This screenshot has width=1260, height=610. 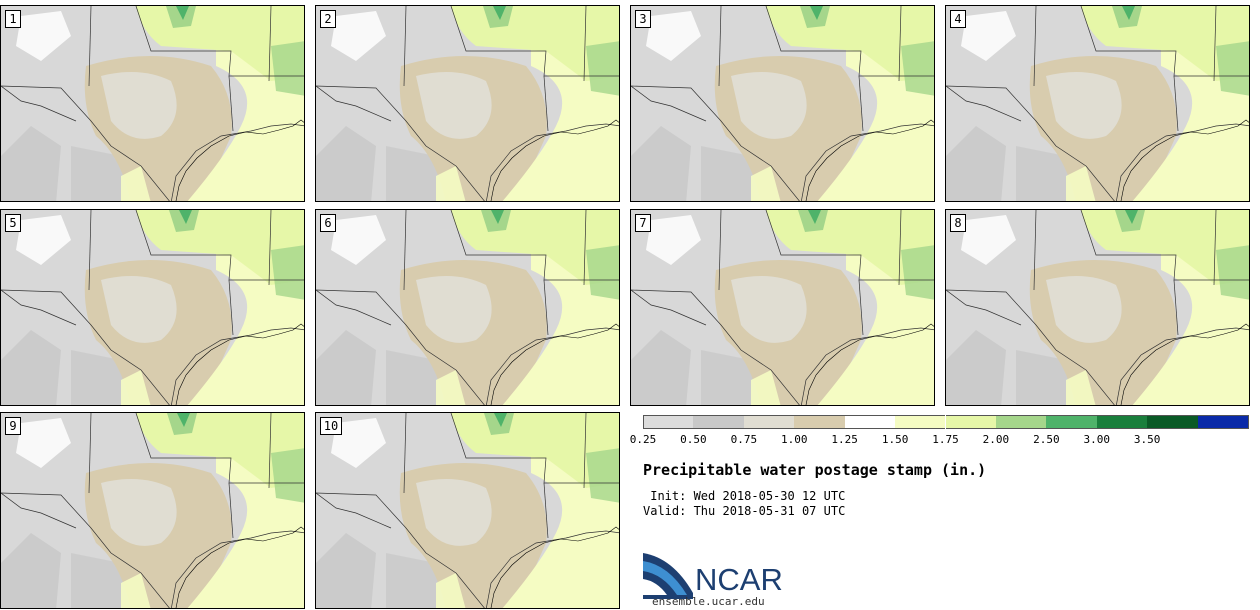 I want to click on ncar-logo, so click(x=668, y=576).